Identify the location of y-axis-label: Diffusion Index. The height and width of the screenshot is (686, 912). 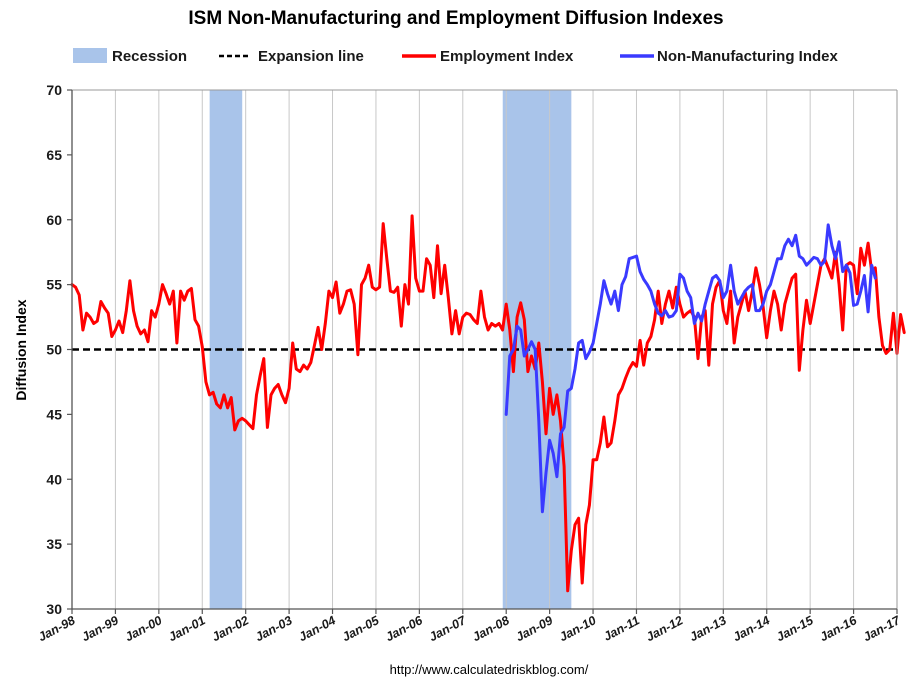
(21, 349).